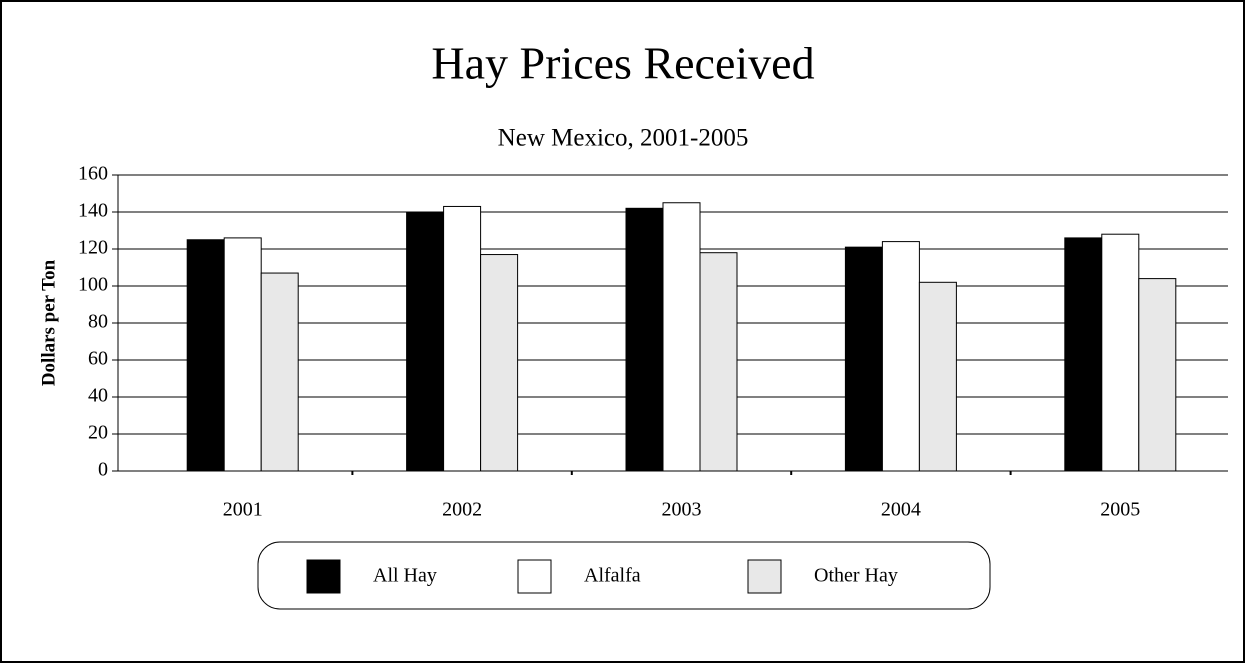  Describe the element at coordinates (98, 322) in the screenshot. I see `y-tick-label: 80` at that location.